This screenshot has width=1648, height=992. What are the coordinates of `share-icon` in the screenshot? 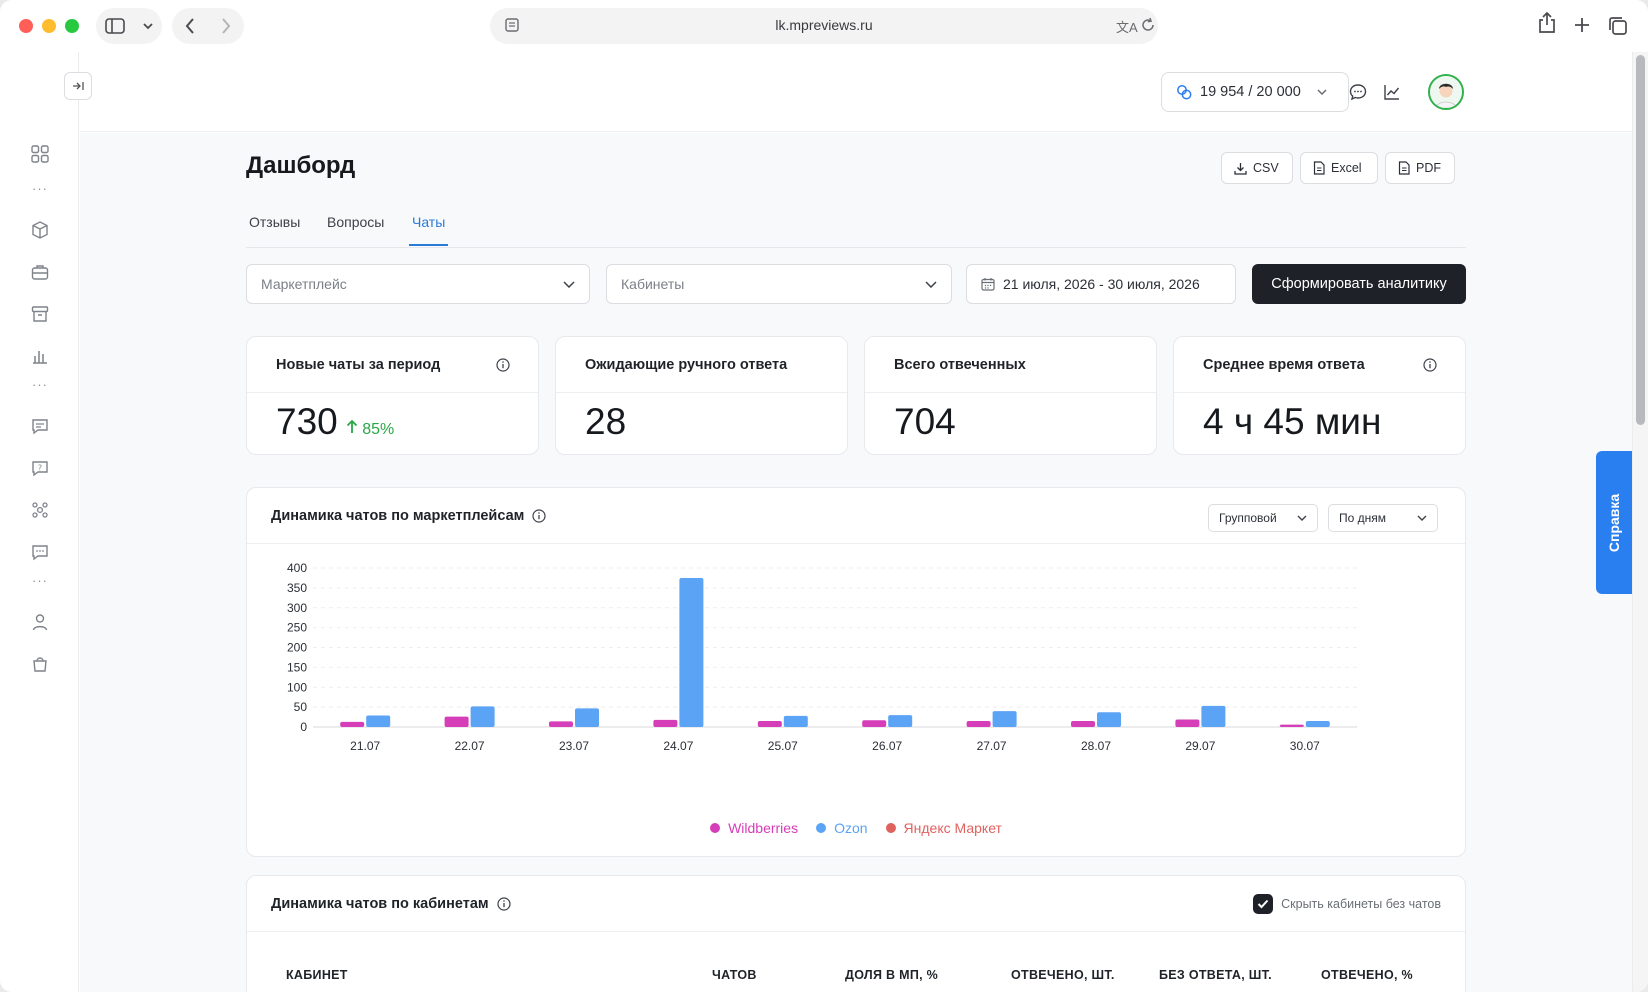 It's located at (1547, 23).